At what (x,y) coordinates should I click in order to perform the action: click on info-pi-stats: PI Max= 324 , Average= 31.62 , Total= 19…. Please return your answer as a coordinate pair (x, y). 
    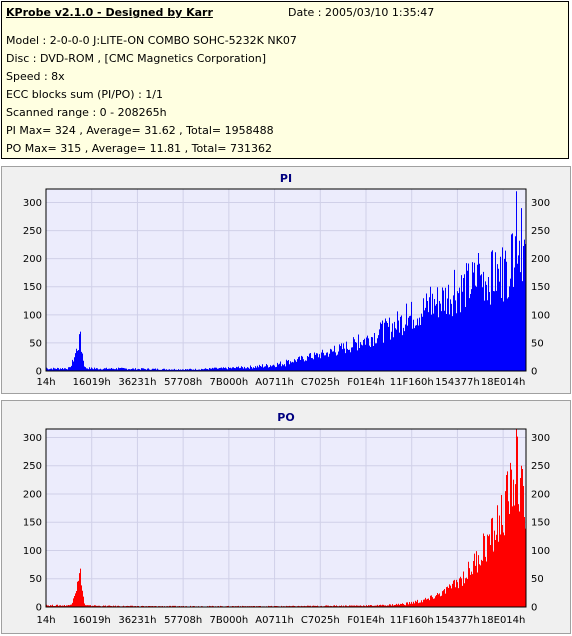
    Looking at the image, I should click on (140, 130).